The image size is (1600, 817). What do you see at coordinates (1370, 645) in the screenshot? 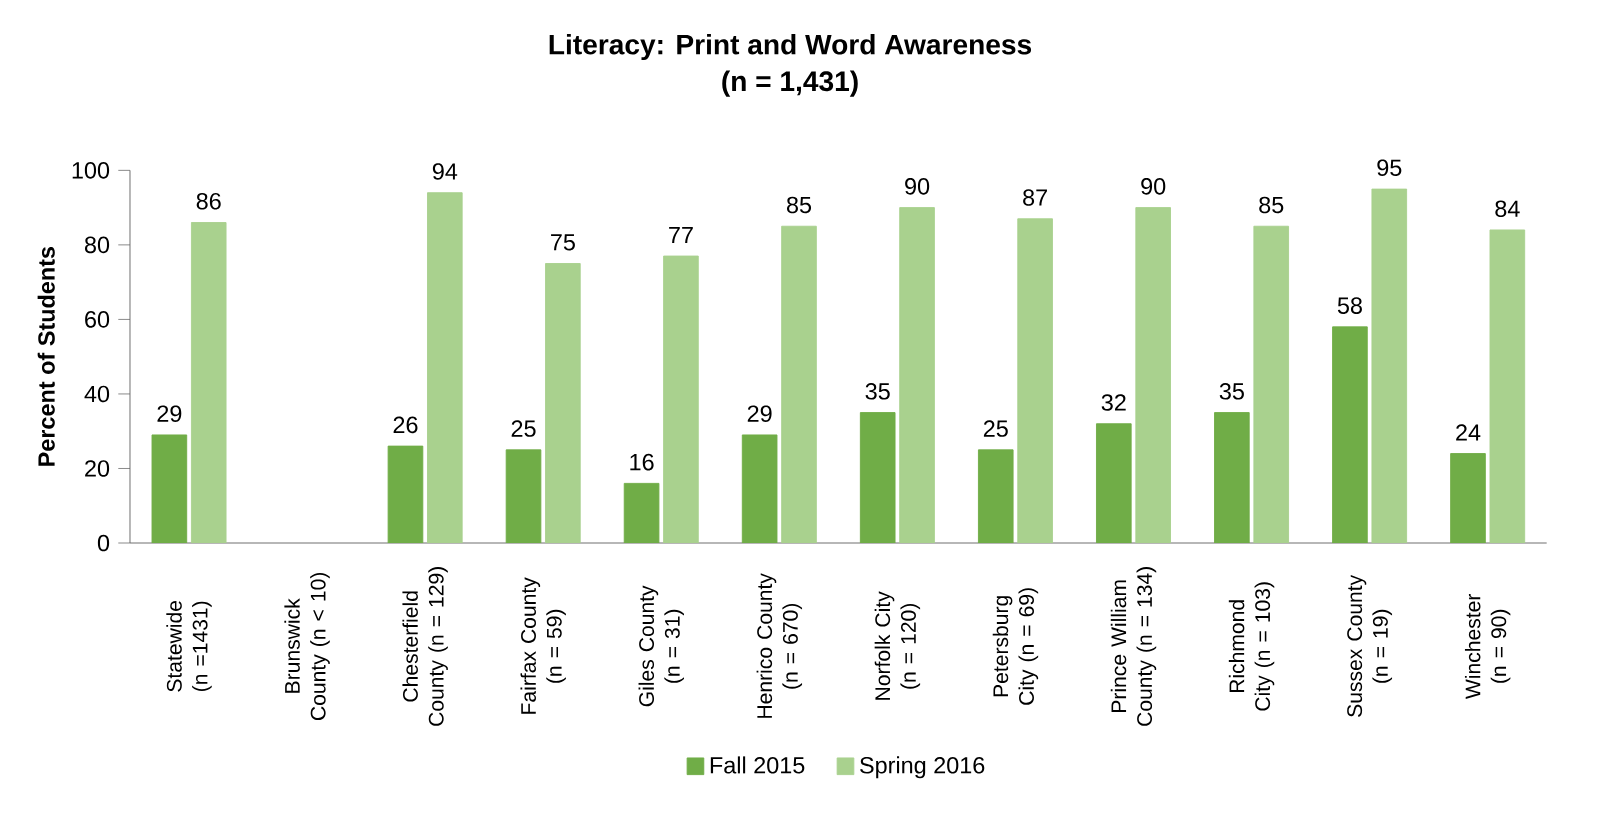
I see `x-tick-label: Sussex County (n = 19)` at bounding box center [1370, 645].